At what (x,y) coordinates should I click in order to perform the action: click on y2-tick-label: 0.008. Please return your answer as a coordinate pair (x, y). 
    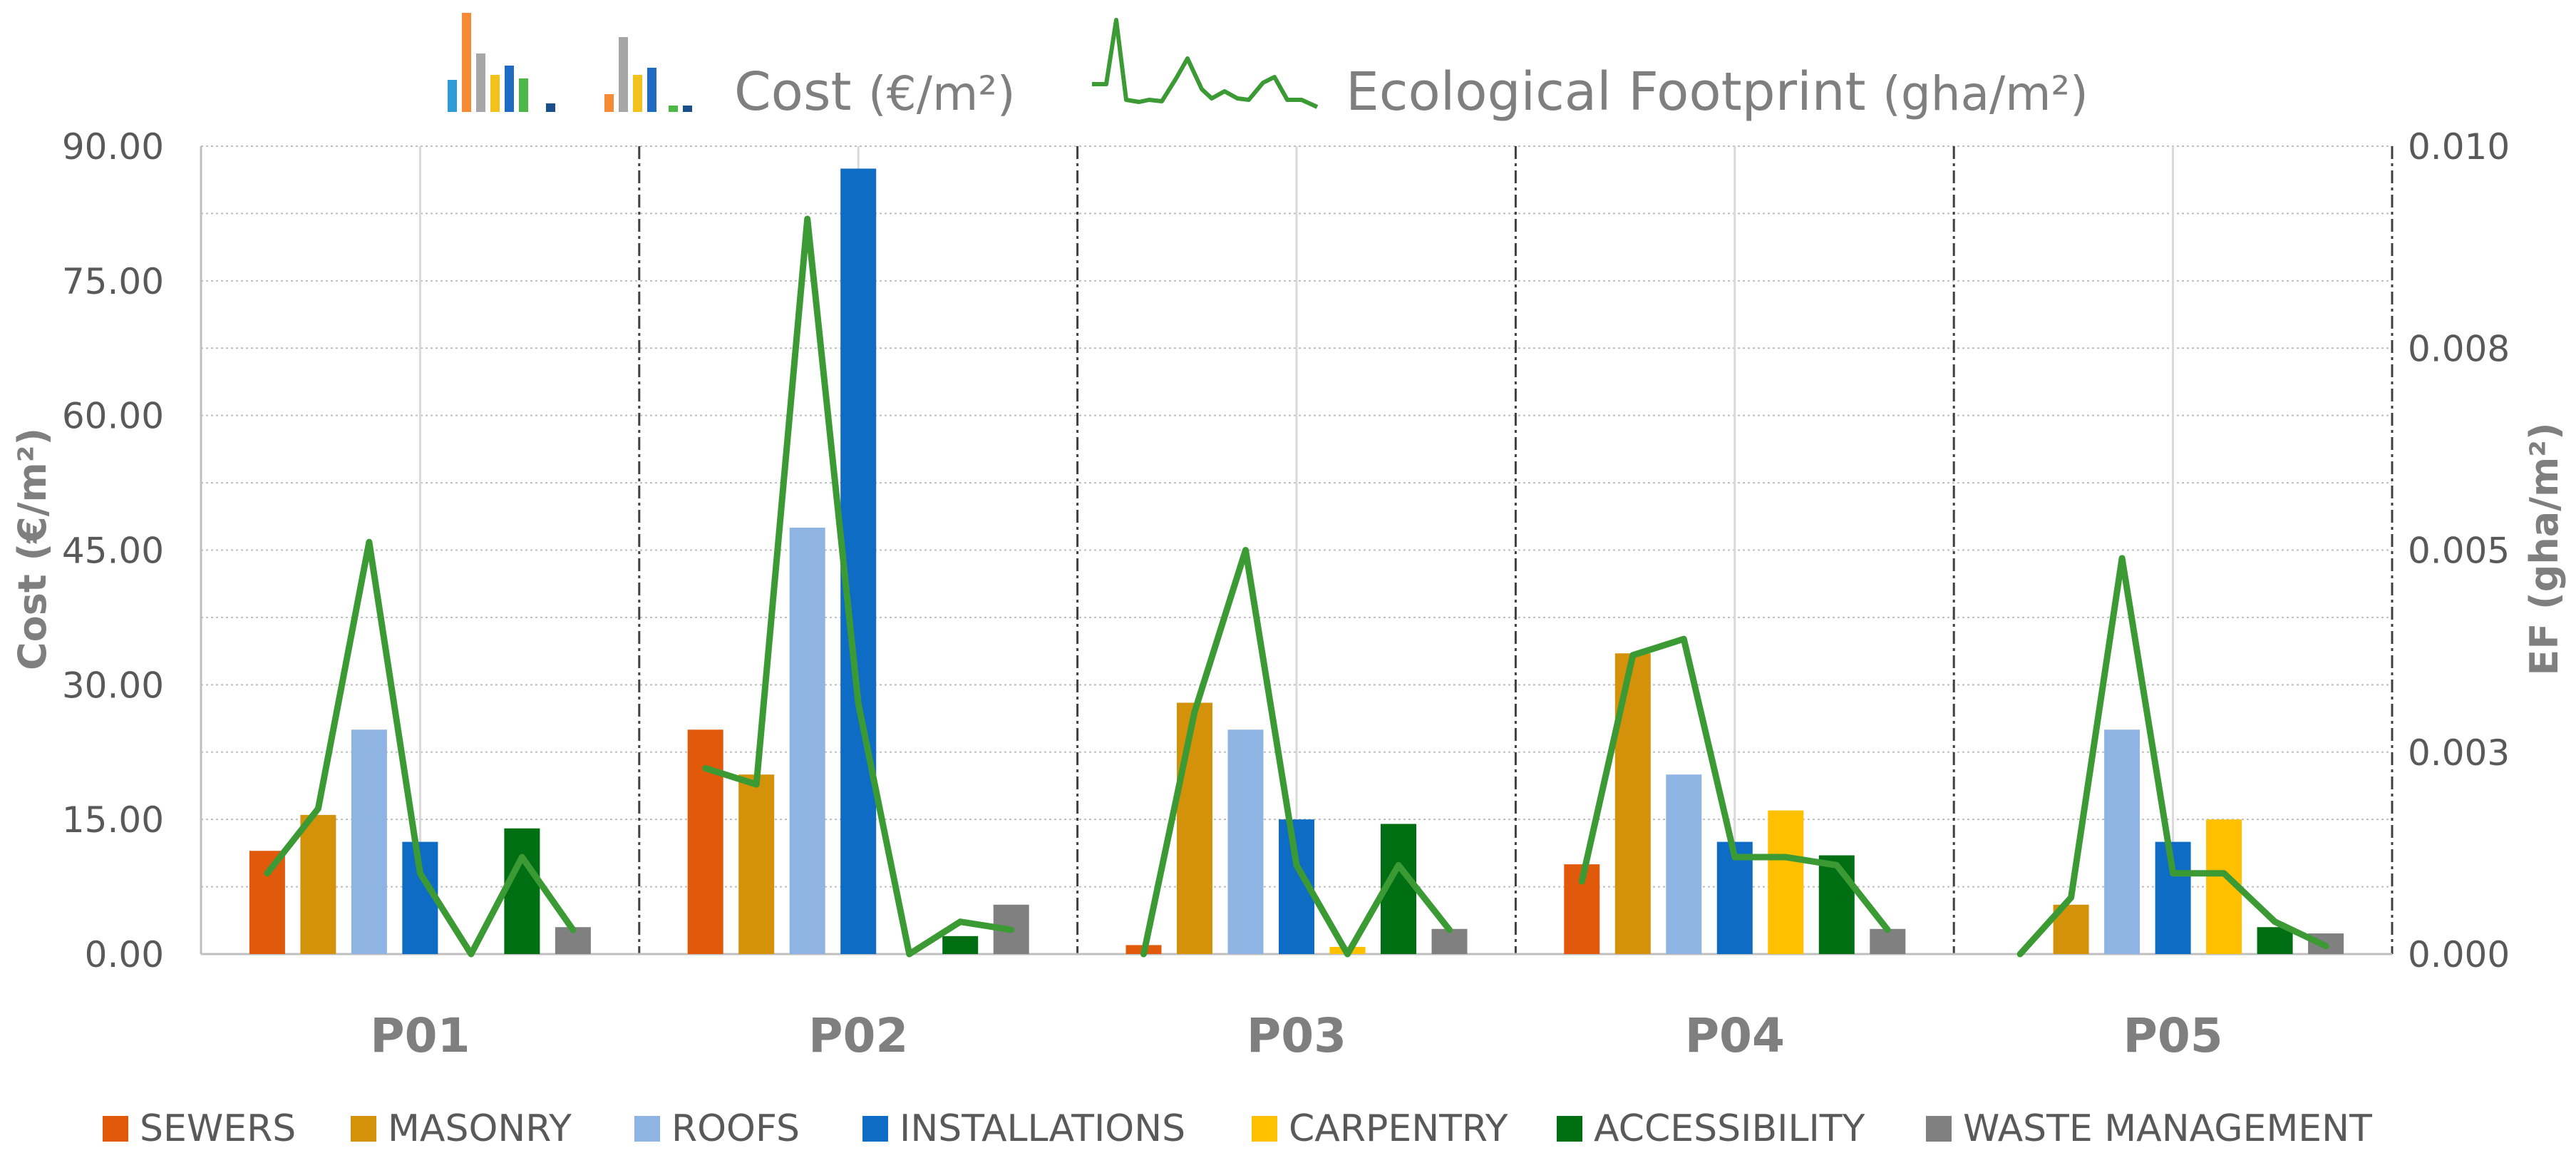
    Looking at the image, I should click on (2459, 348).